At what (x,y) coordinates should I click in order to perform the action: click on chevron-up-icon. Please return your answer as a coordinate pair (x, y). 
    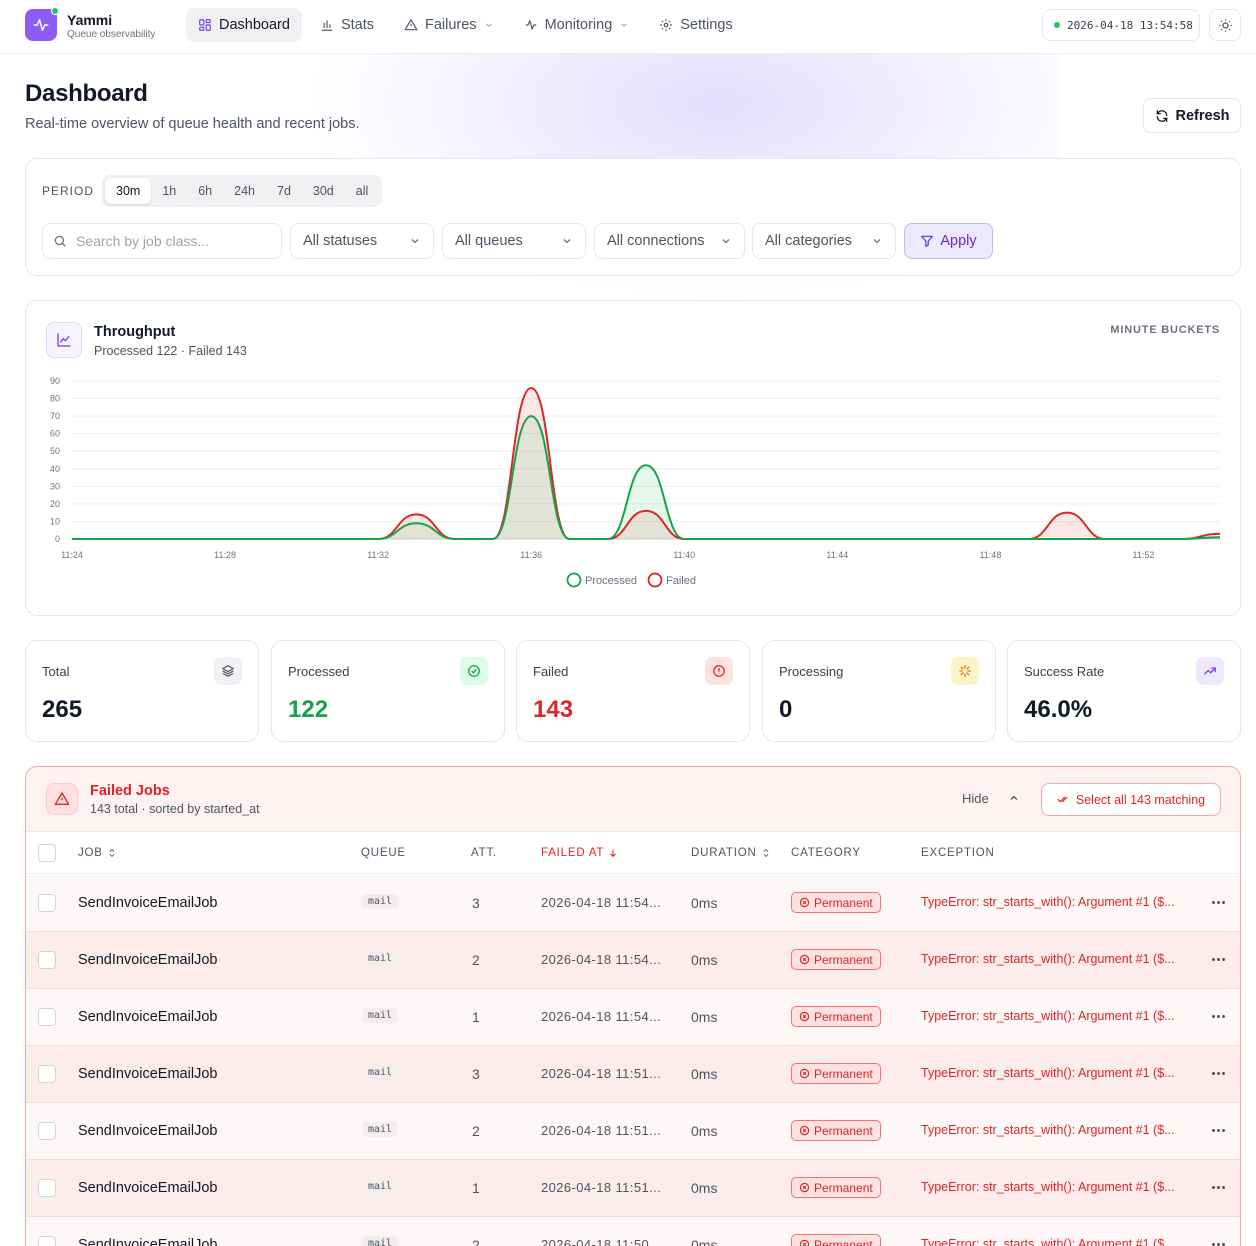
    Looking at the image, I should click on (1014, 800).